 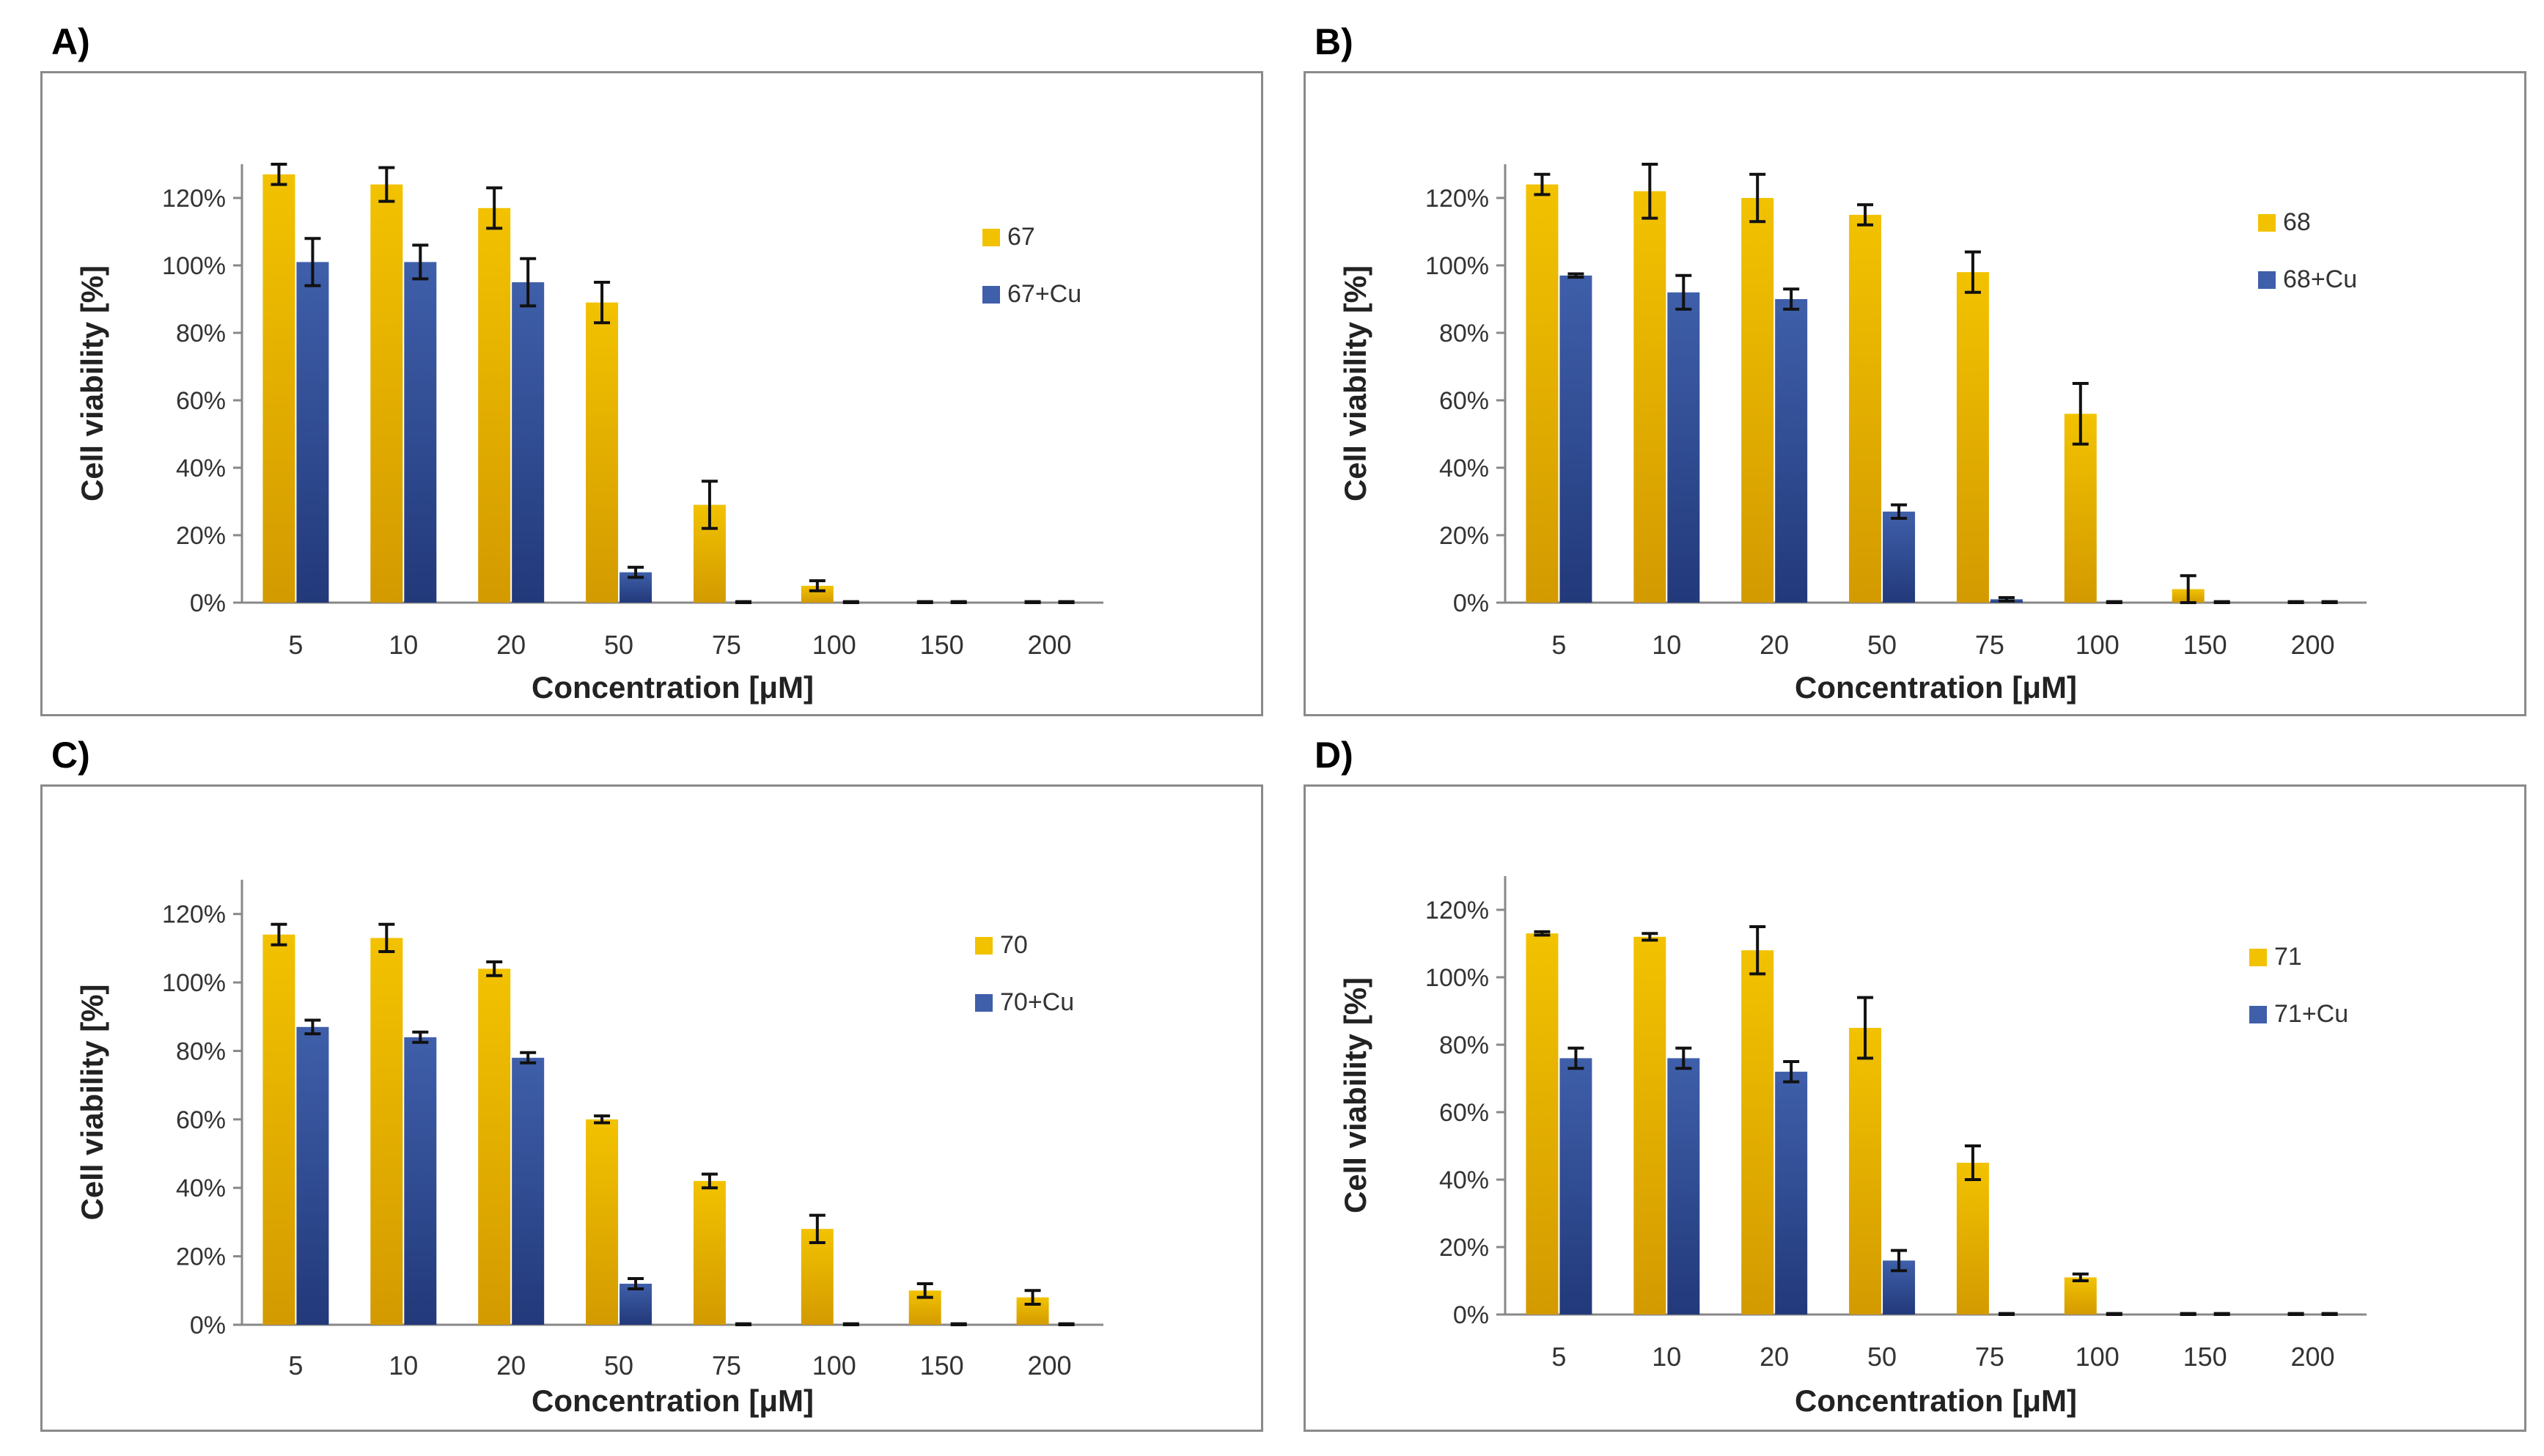 I want to click on panel-label-a: A), so click(x=70, y=41).